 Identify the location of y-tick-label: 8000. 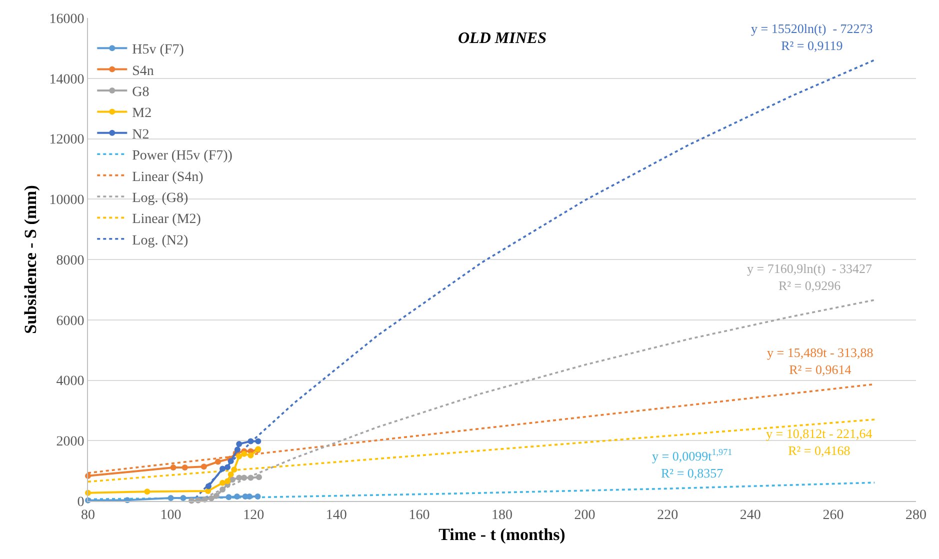
(70, 260).